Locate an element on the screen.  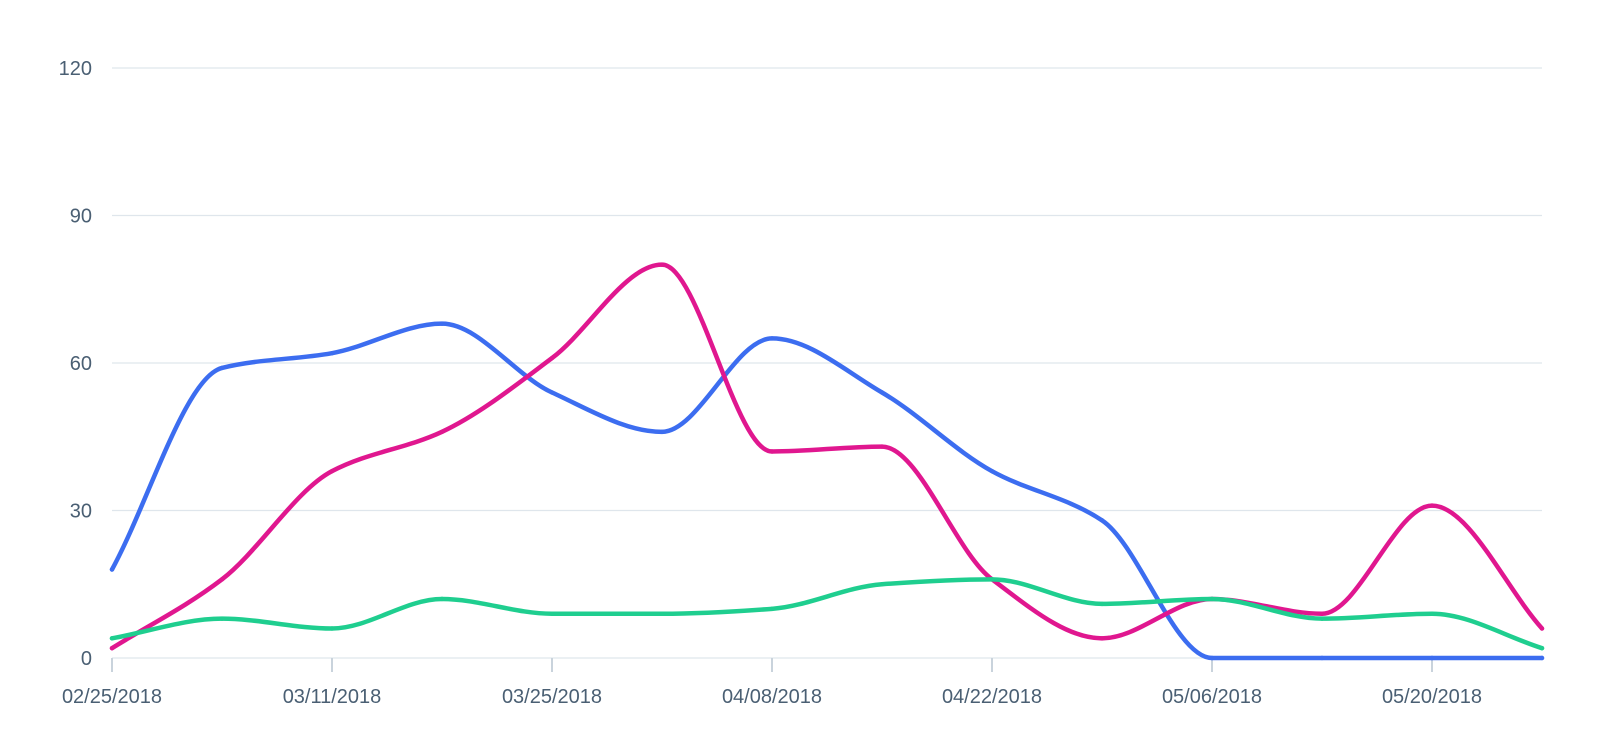
y-tick-label: 90 is located at coordinates (81, 217).